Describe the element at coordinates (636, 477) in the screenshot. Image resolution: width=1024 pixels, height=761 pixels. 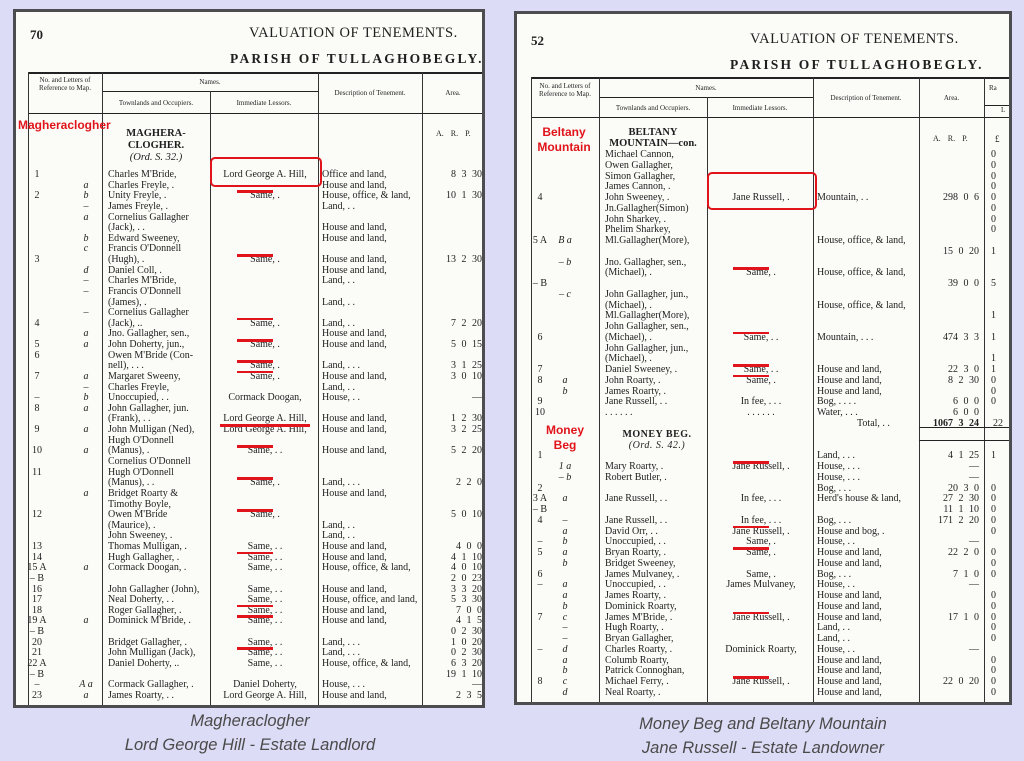
I see `occupier: Robert Butler, .` at that location.